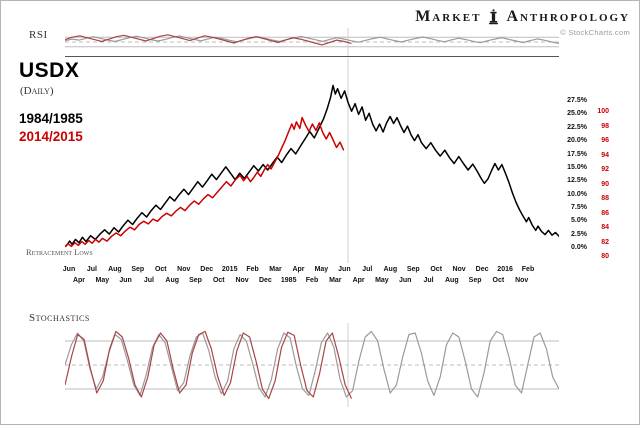 This screenshot has width=640, height=425. Describe the element at coordinates (577, 154) in the screenshot. I see `pct-axis-tick: 17.5%` at that location.